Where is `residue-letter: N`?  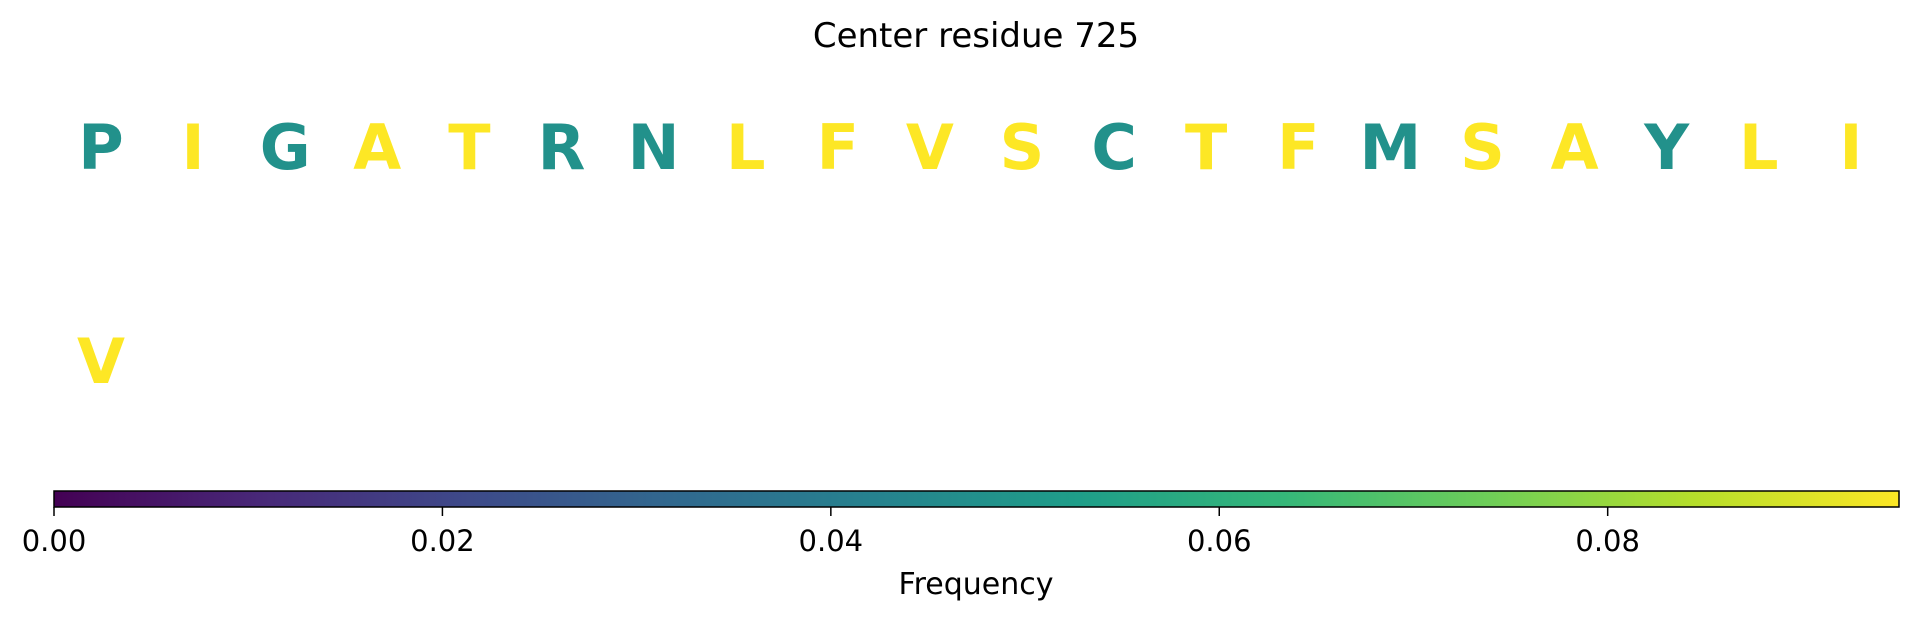 residue-letter: N is located at coordinates (654, 147).